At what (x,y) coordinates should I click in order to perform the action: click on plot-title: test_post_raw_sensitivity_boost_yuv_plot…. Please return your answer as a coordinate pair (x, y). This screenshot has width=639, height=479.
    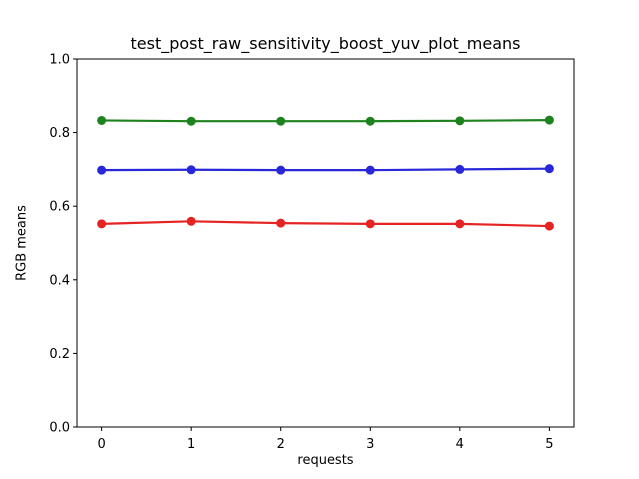
    Looking at the image, I should click on (325, 43).